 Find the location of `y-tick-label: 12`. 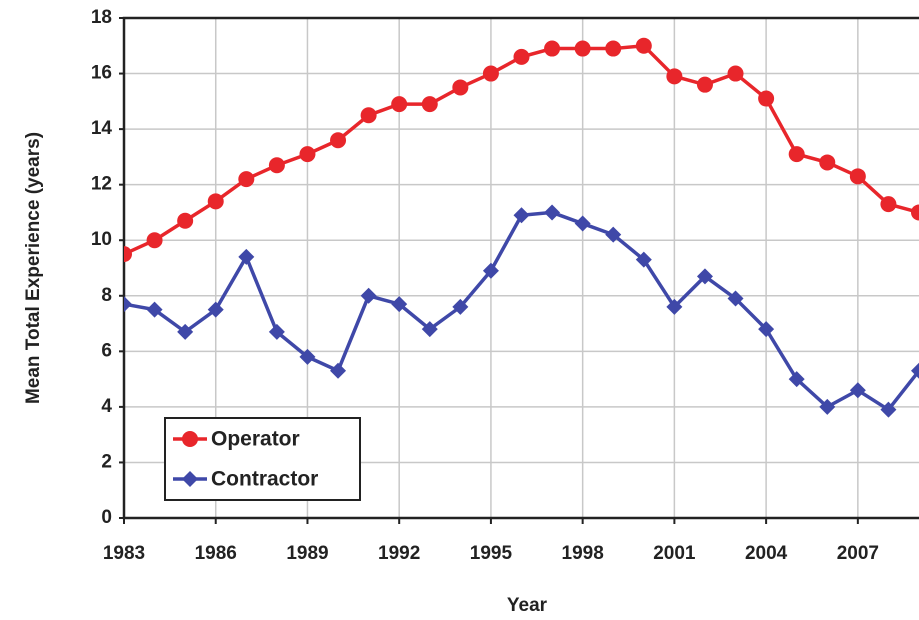

y-tick-label: 12 is located at coordinates (101, 184).